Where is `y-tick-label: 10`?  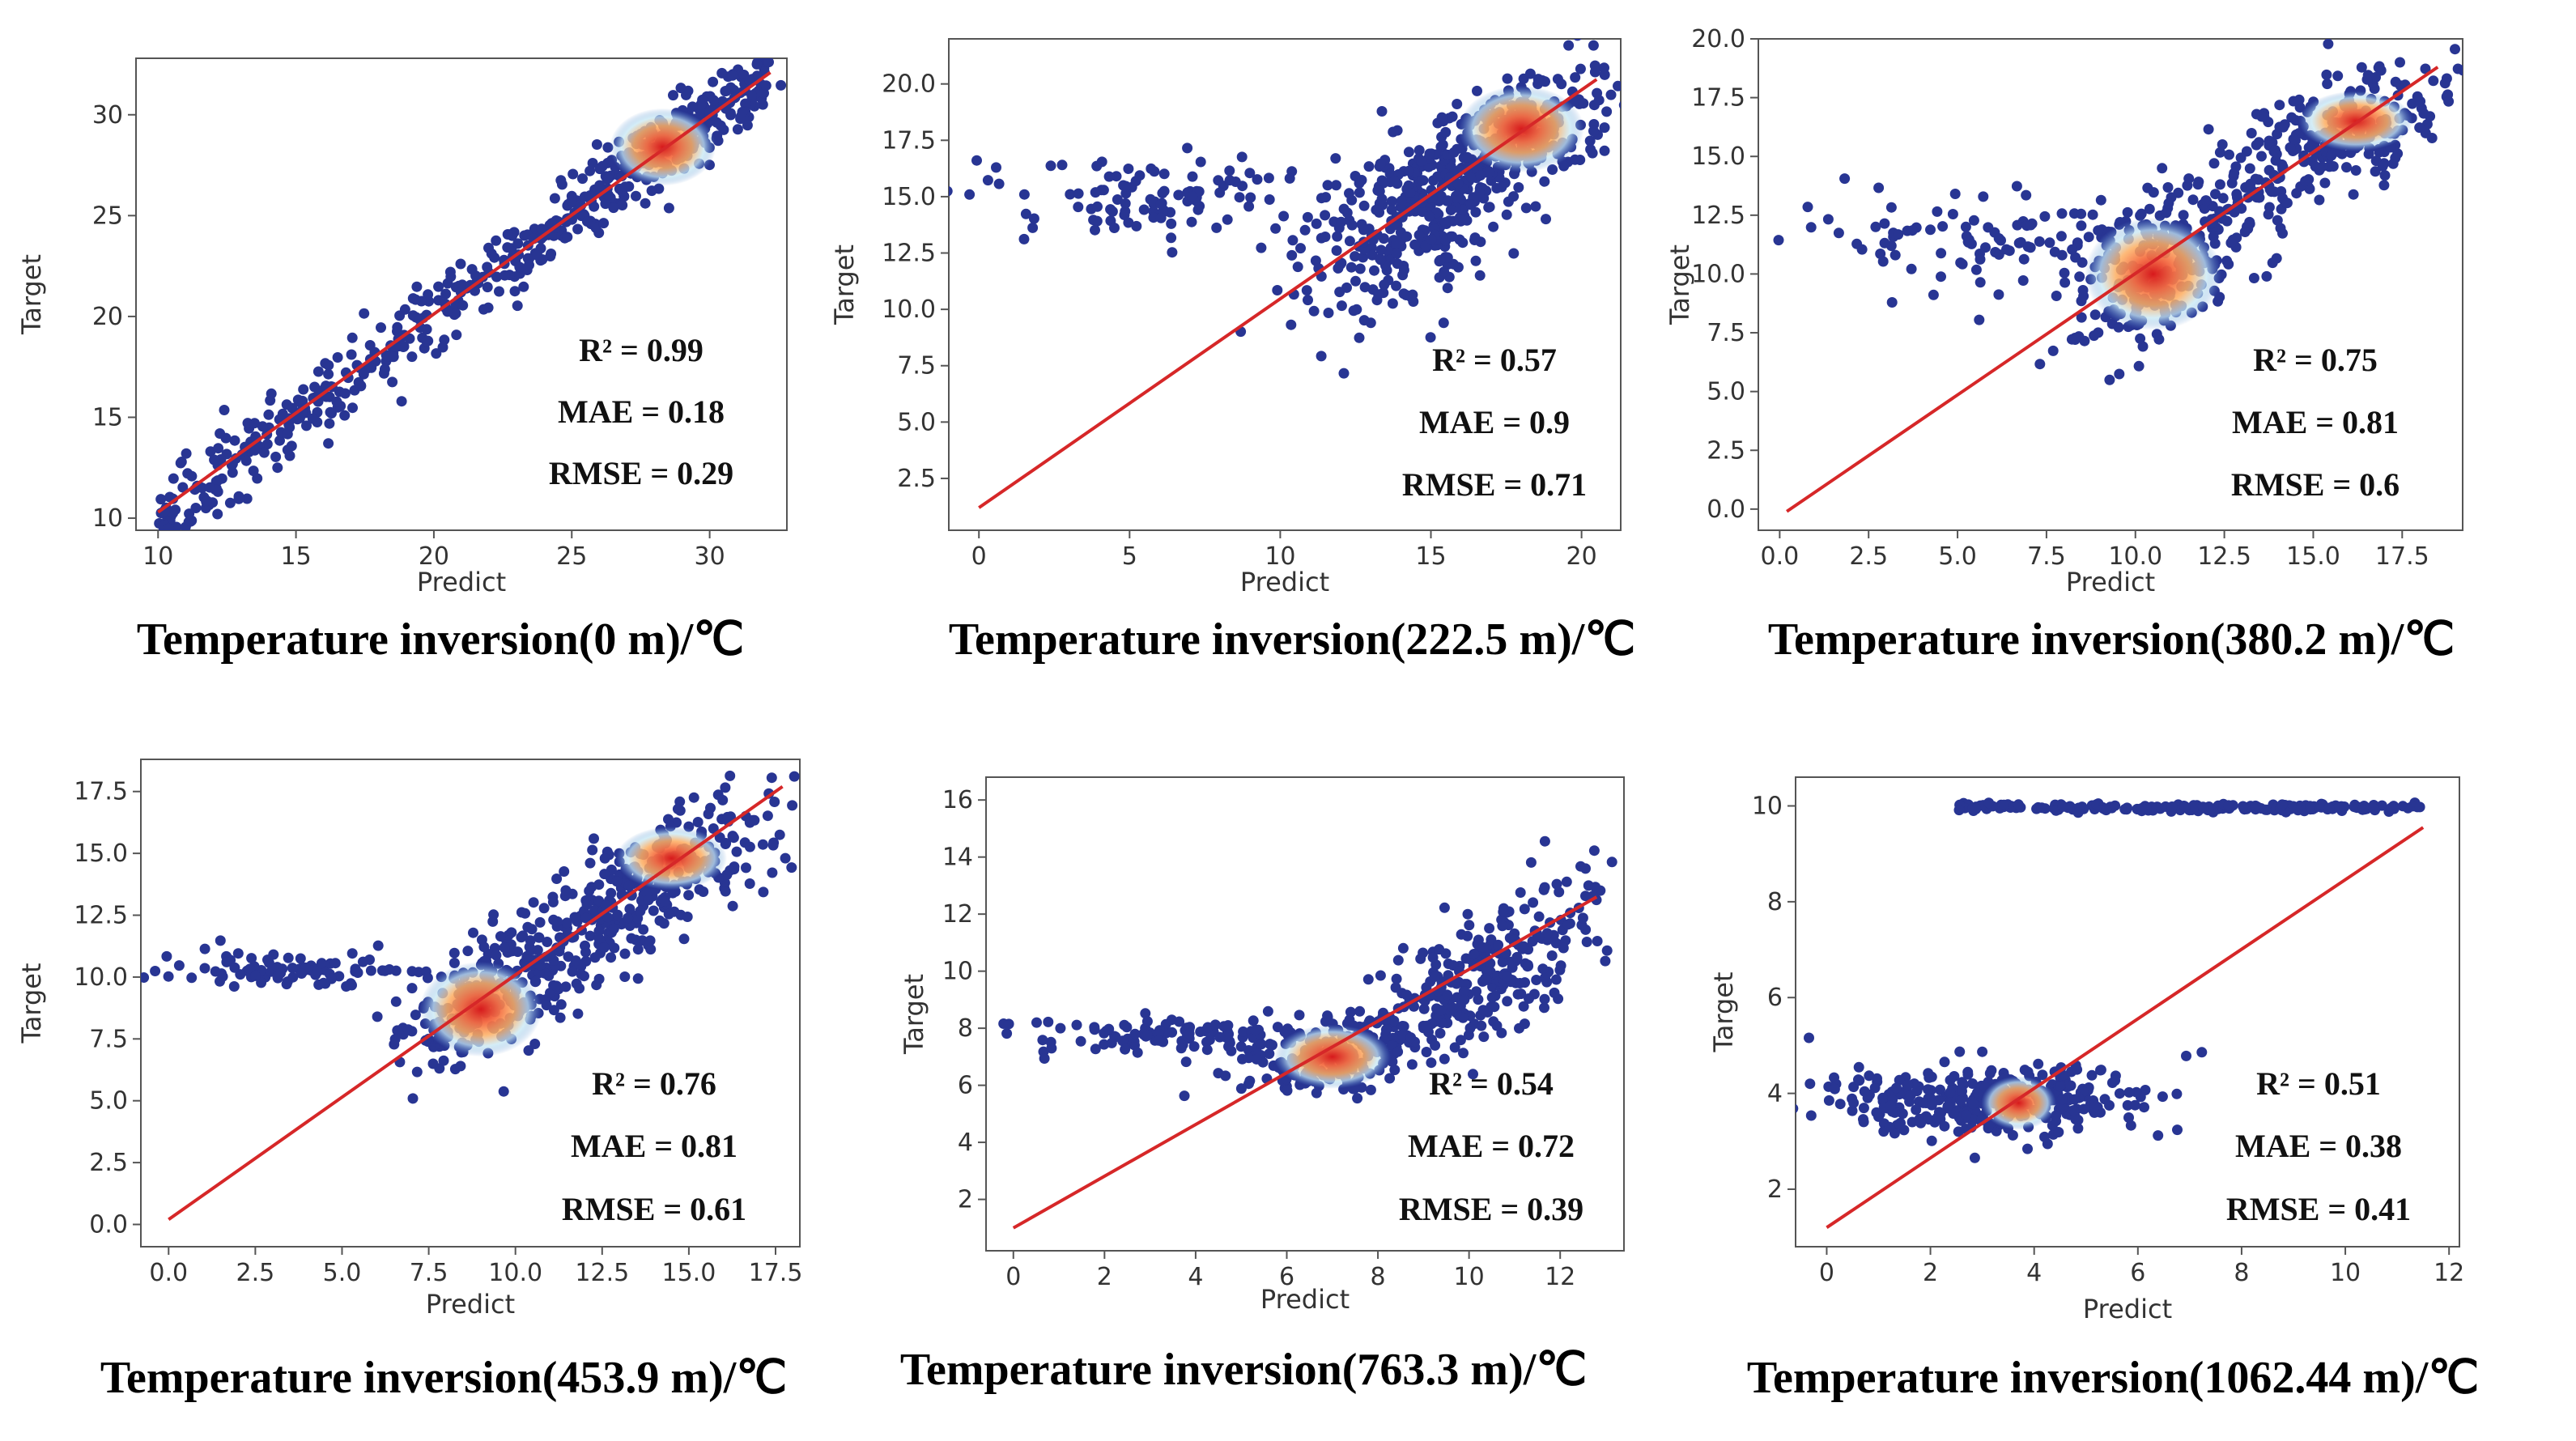 y-tick-label: 10 is located at coordinates (1767, 807).